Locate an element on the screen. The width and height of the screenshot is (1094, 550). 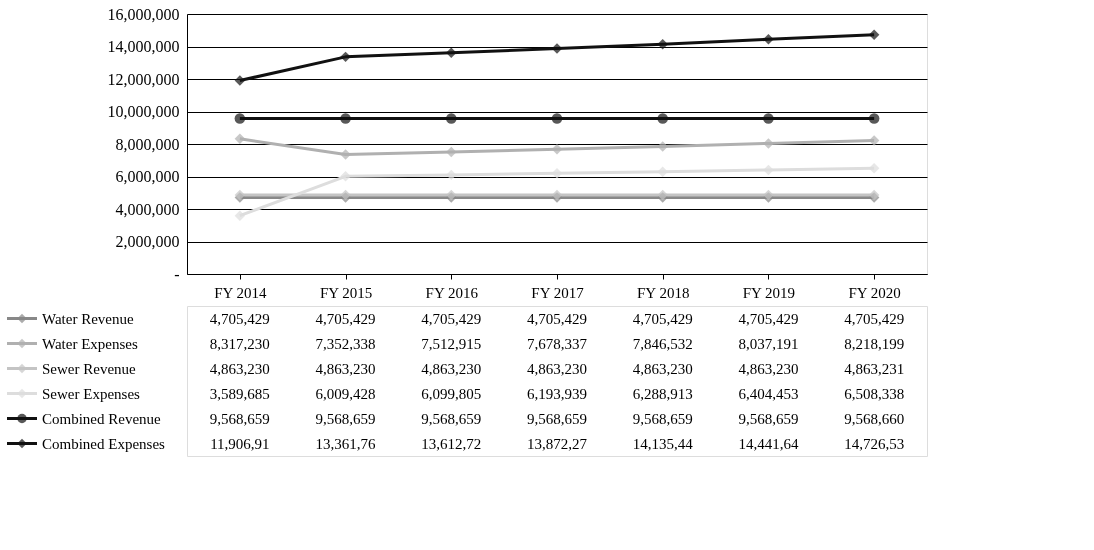
data-label: 7,678,337 is located at coordinates (557, 343).